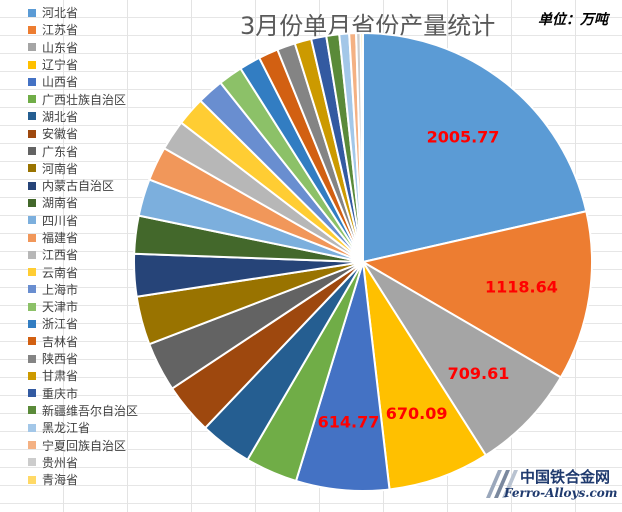  I want to click on legend-label: 吉林省, so click(60, 341).